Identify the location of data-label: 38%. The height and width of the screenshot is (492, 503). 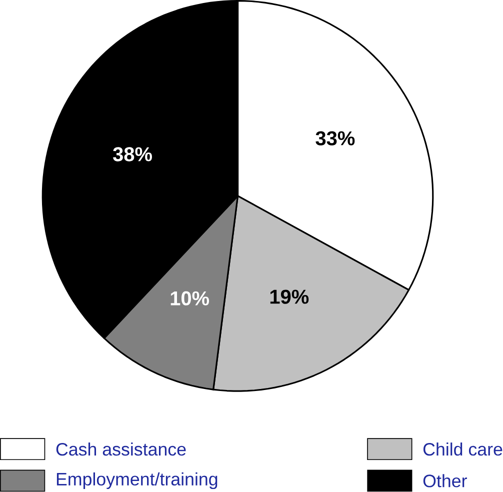
(132, 154).